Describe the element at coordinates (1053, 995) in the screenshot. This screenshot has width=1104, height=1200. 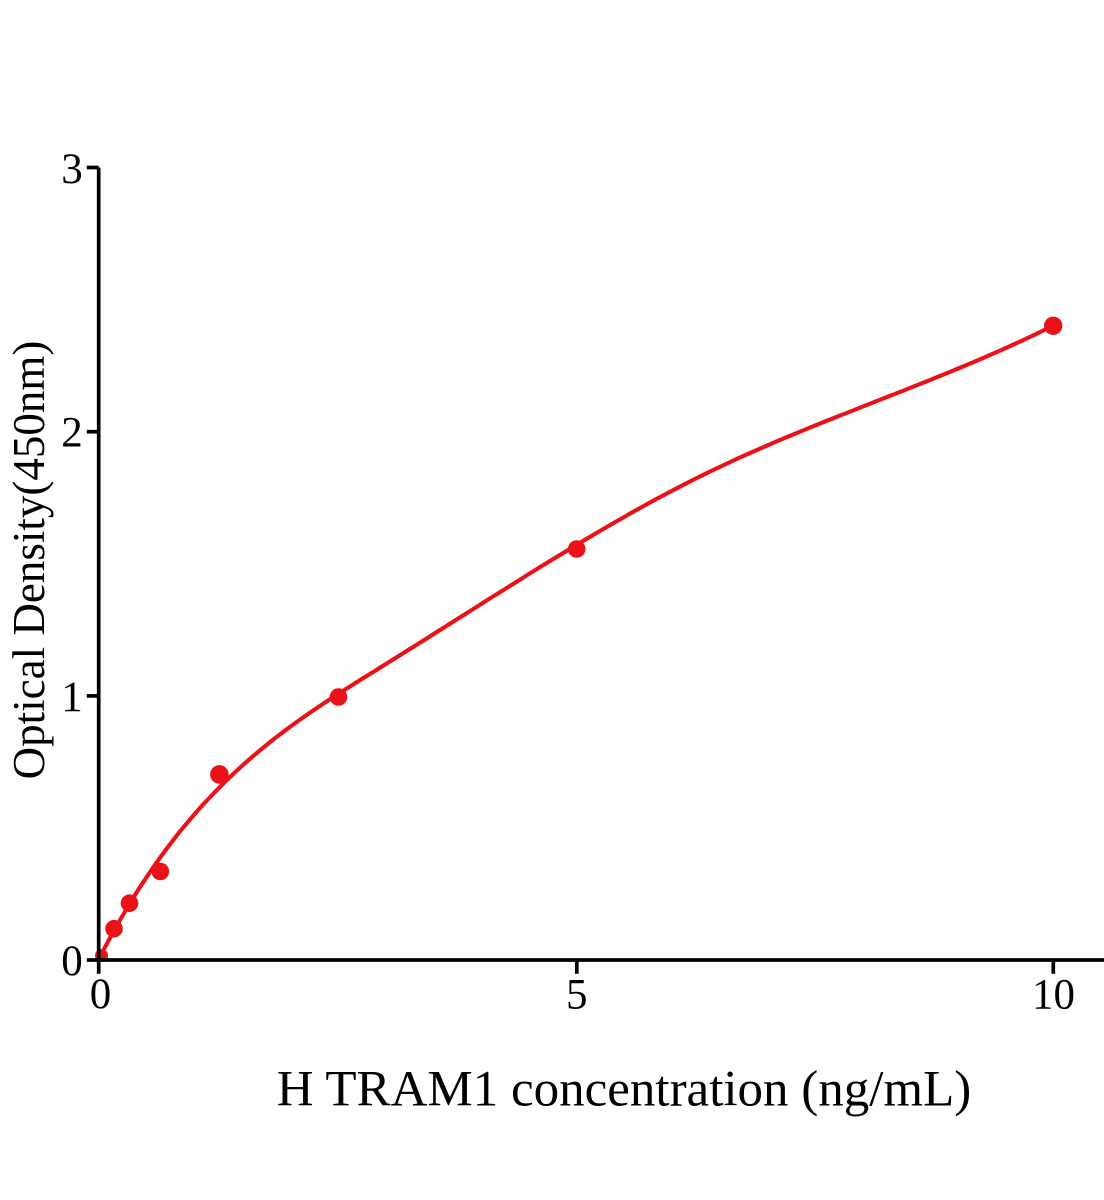
I see `svg-text: 10` at that location.